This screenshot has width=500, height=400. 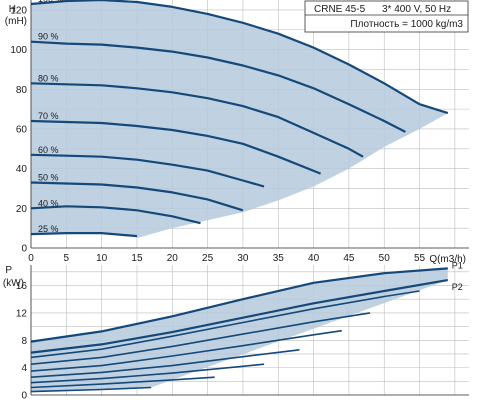 I want to click on x-tick-label: 15, so click(x=137, y=258).